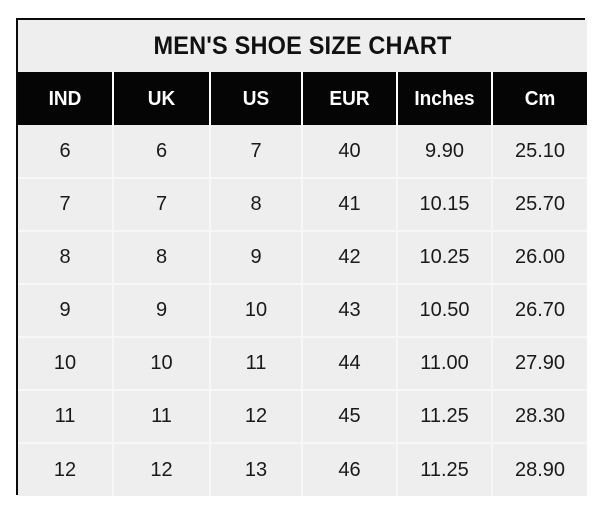 The width and height of the screenshot is (605, 521). Describe the element at coordinates (350, 364) in the screenshot. I see `cell-eur: 44` at that location.